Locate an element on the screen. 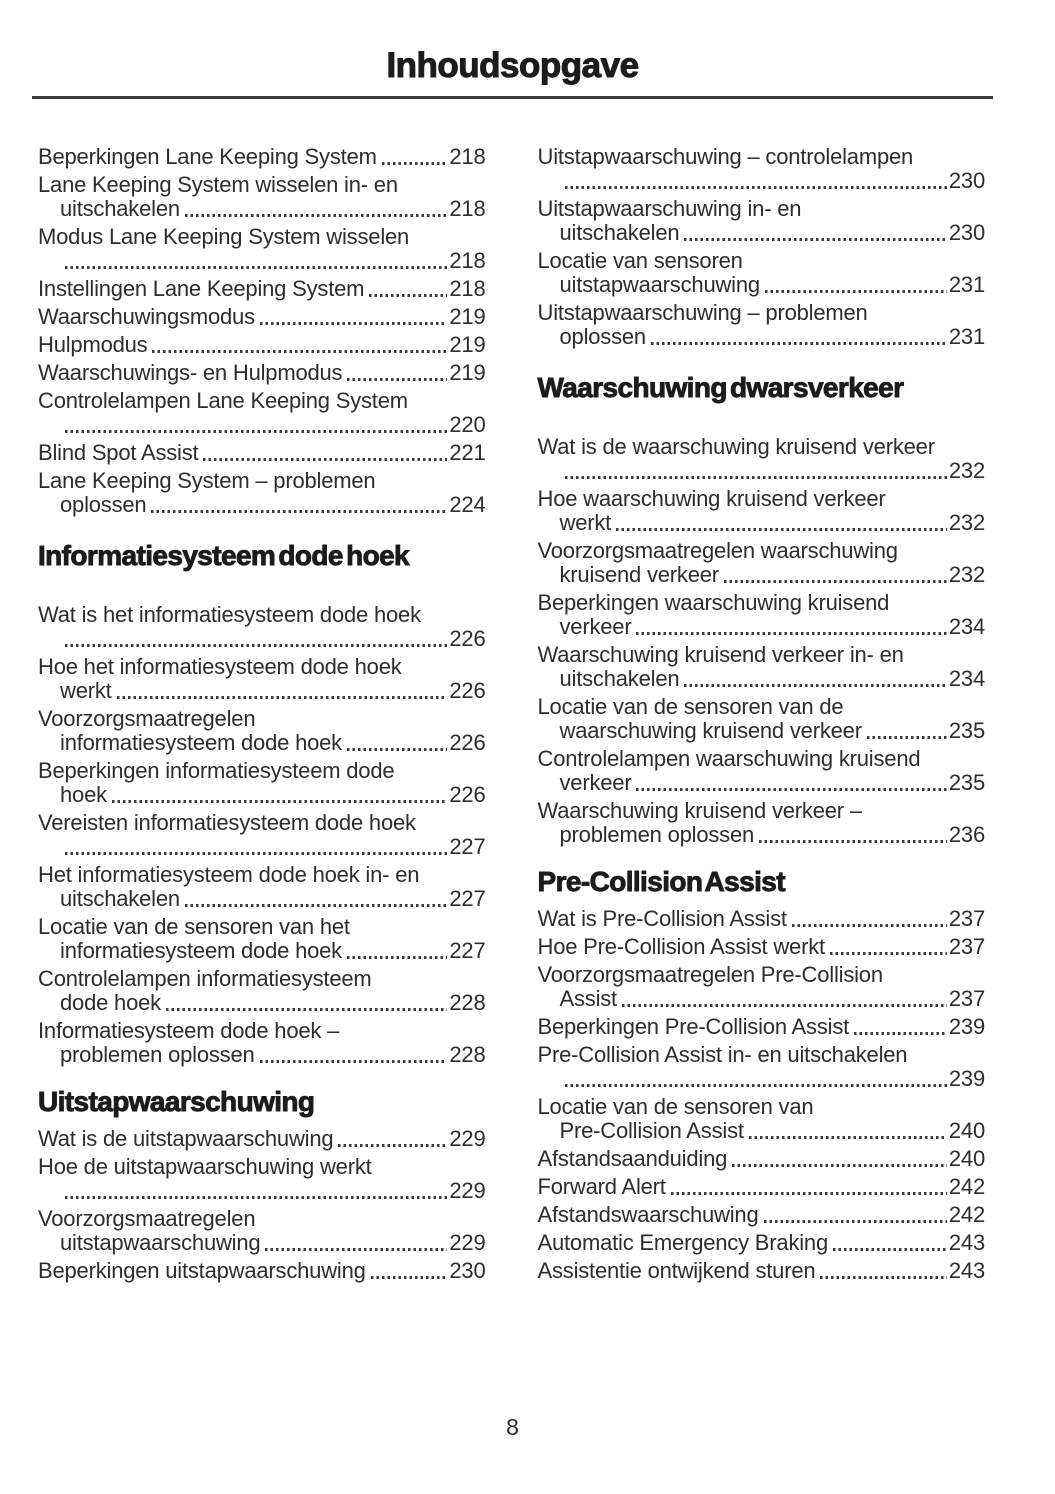 This screenshot has width=1055, height=1494. toc-entry-continuation: waarschuwing kruisend verkeer is located at coordinates (711, 730).